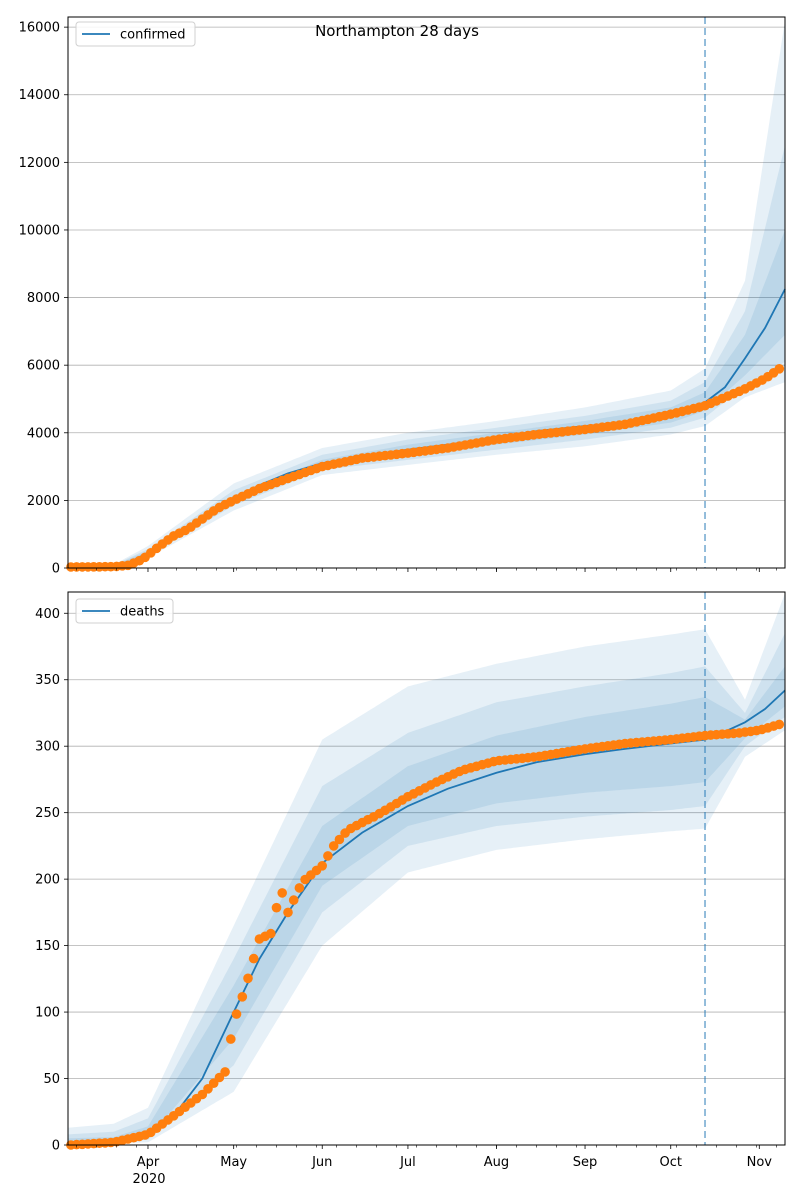 The height and width of the screenshot is (1200, 800). Describe the element at coordinates (47, 747) in the screenshot. I see `deaths-y-tick-label: 300` at that location.